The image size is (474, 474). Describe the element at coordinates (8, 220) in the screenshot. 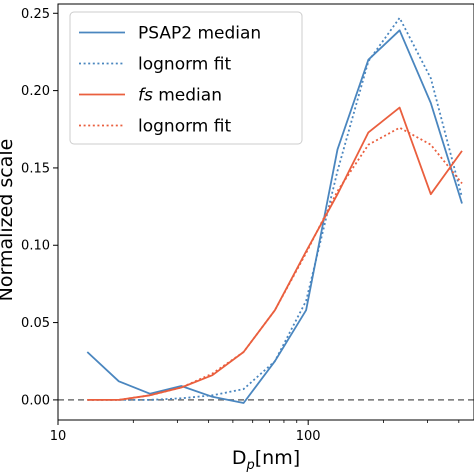

I see `y-axis-label: Normalized scale` at that location.